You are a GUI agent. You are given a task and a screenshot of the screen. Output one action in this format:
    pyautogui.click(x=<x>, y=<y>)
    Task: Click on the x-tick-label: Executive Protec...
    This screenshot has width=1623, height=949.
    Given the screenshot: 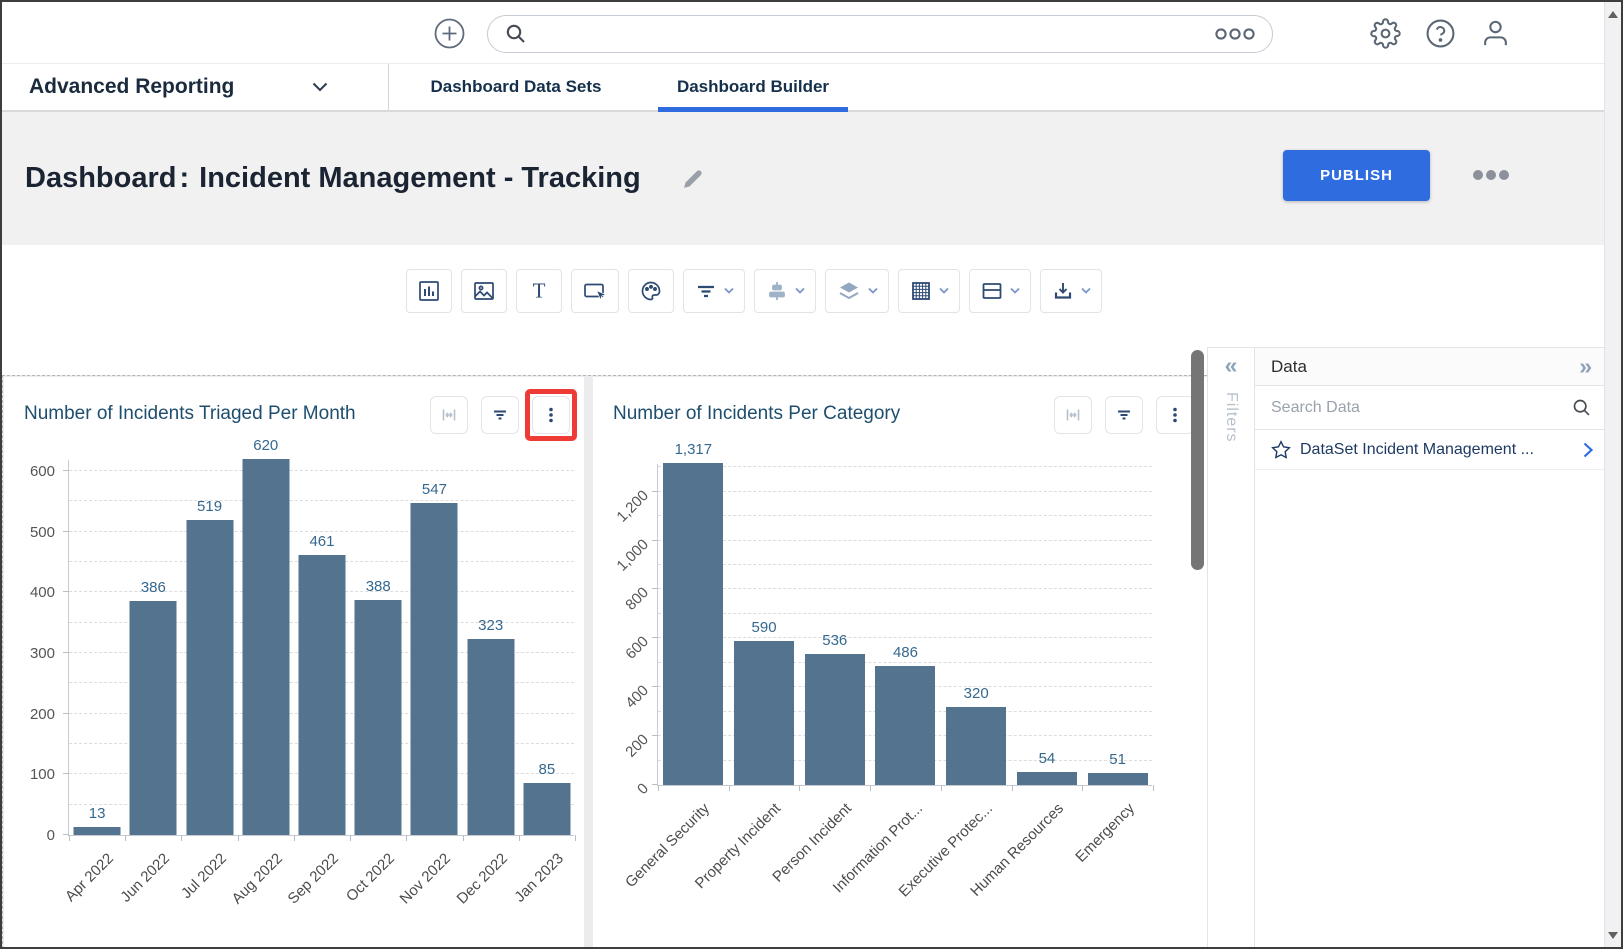 What is the action you would take?
    pyautogui.click(x=946, y=850)
    